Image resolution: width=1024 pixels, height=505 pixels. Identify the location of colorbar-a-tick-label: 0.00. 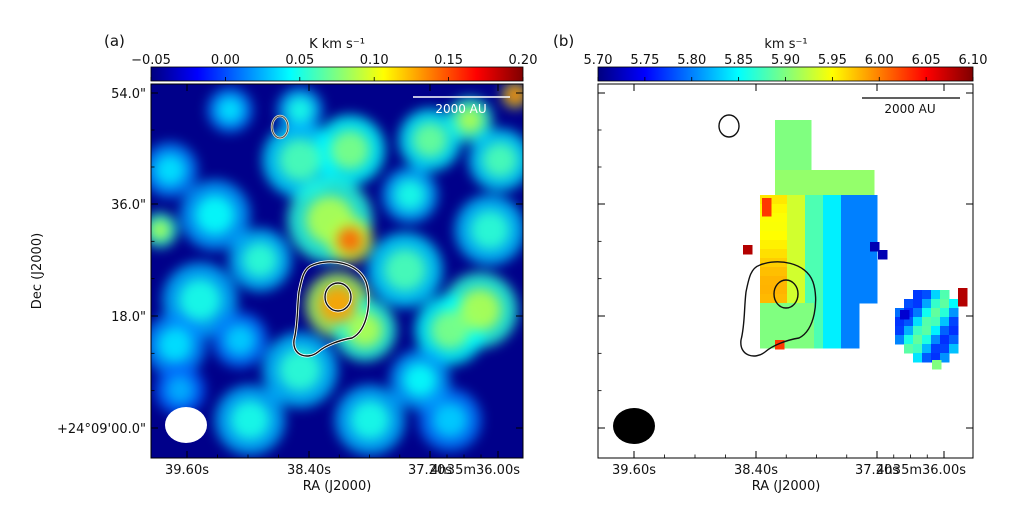
(225, 60).